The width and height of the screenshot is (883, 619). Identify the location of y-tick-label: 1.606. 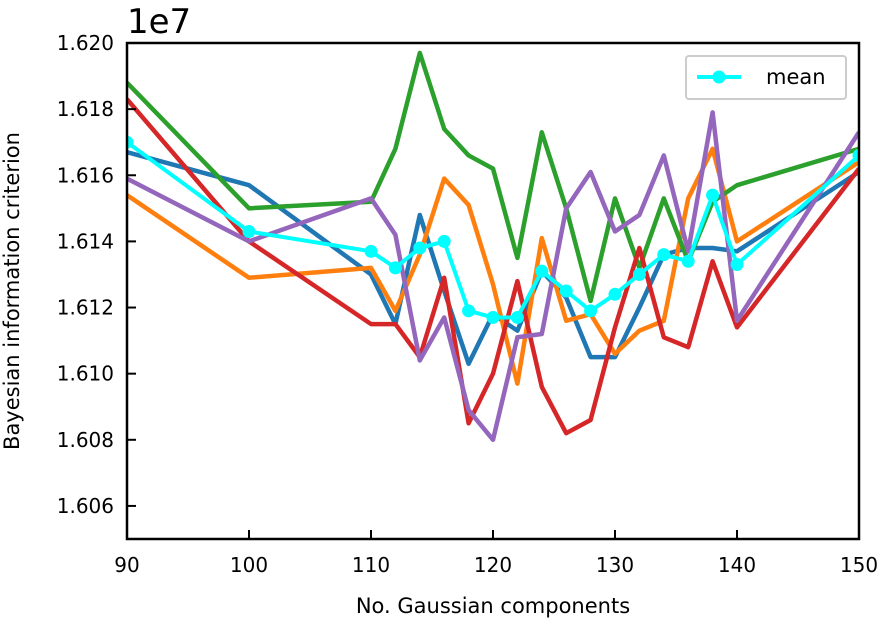
(85, 506).